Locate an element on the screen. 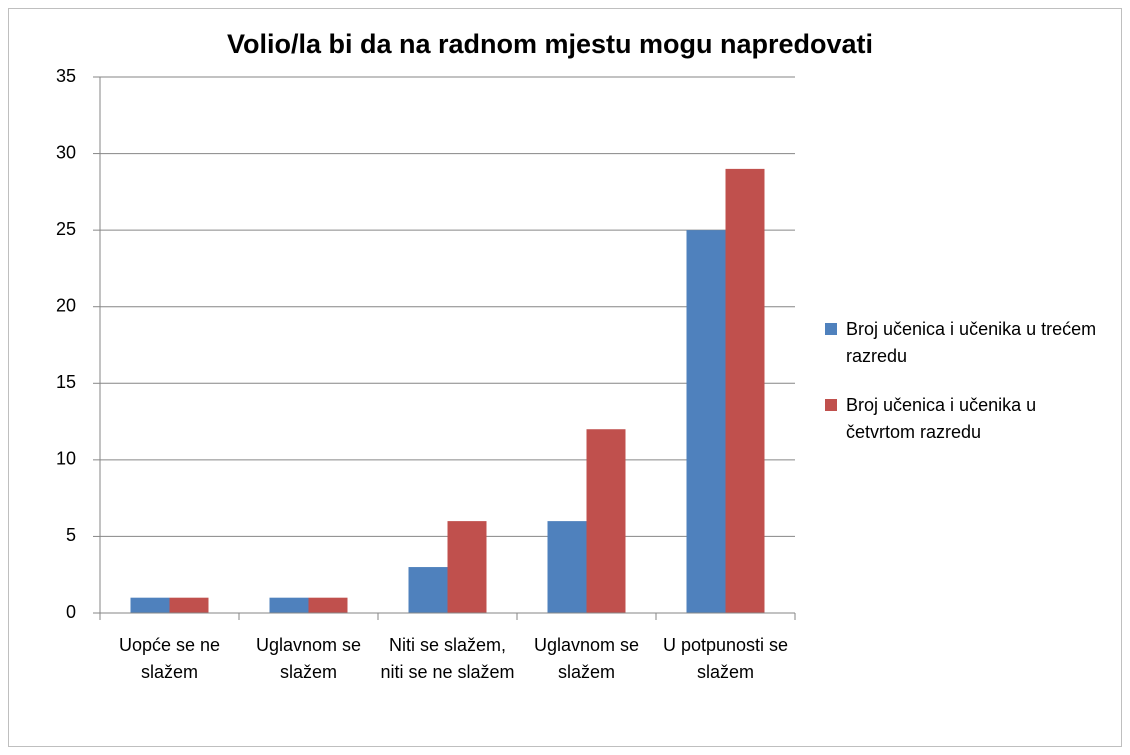 The width and height of the screenshot is (1130, 755). y-tick-label: 20 is located at coordinates (66, 305).